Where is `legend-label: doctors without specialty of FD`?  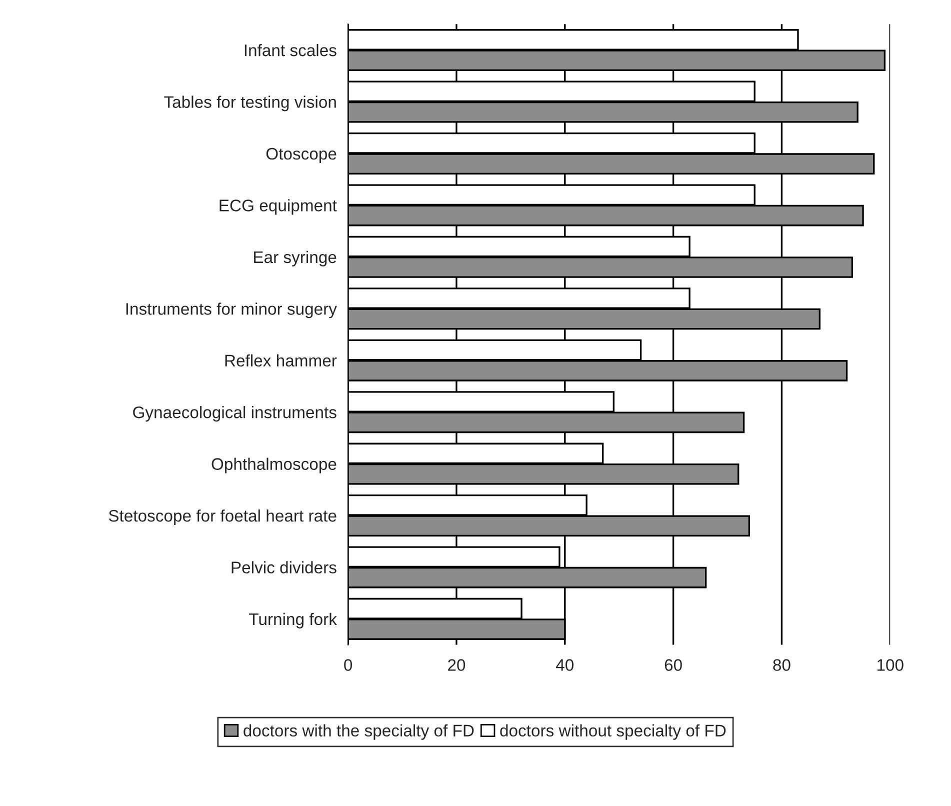 legend-label: doctors without specialty of FD is located at coordinates (613, 732).